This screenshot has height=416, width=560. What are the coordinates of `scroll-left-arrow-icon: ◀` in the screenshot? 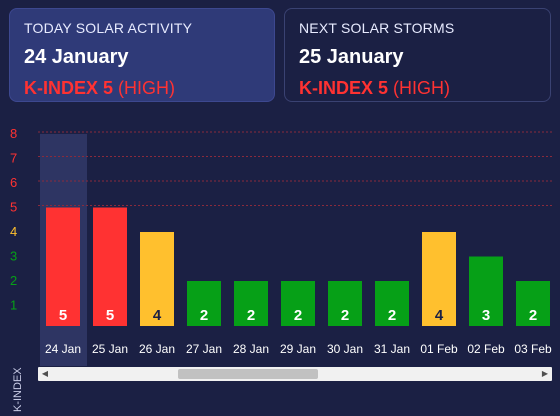 It's located at (45, 373).